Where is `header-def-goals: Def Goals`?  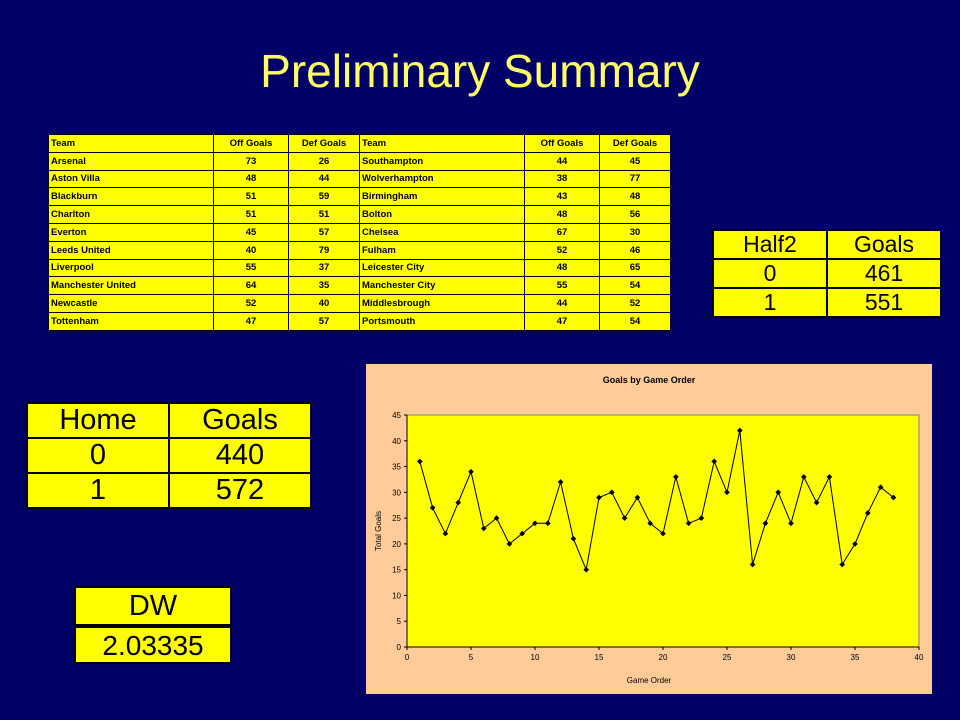 header-def-goals: Def Goals is located at coordinates (324, 143).